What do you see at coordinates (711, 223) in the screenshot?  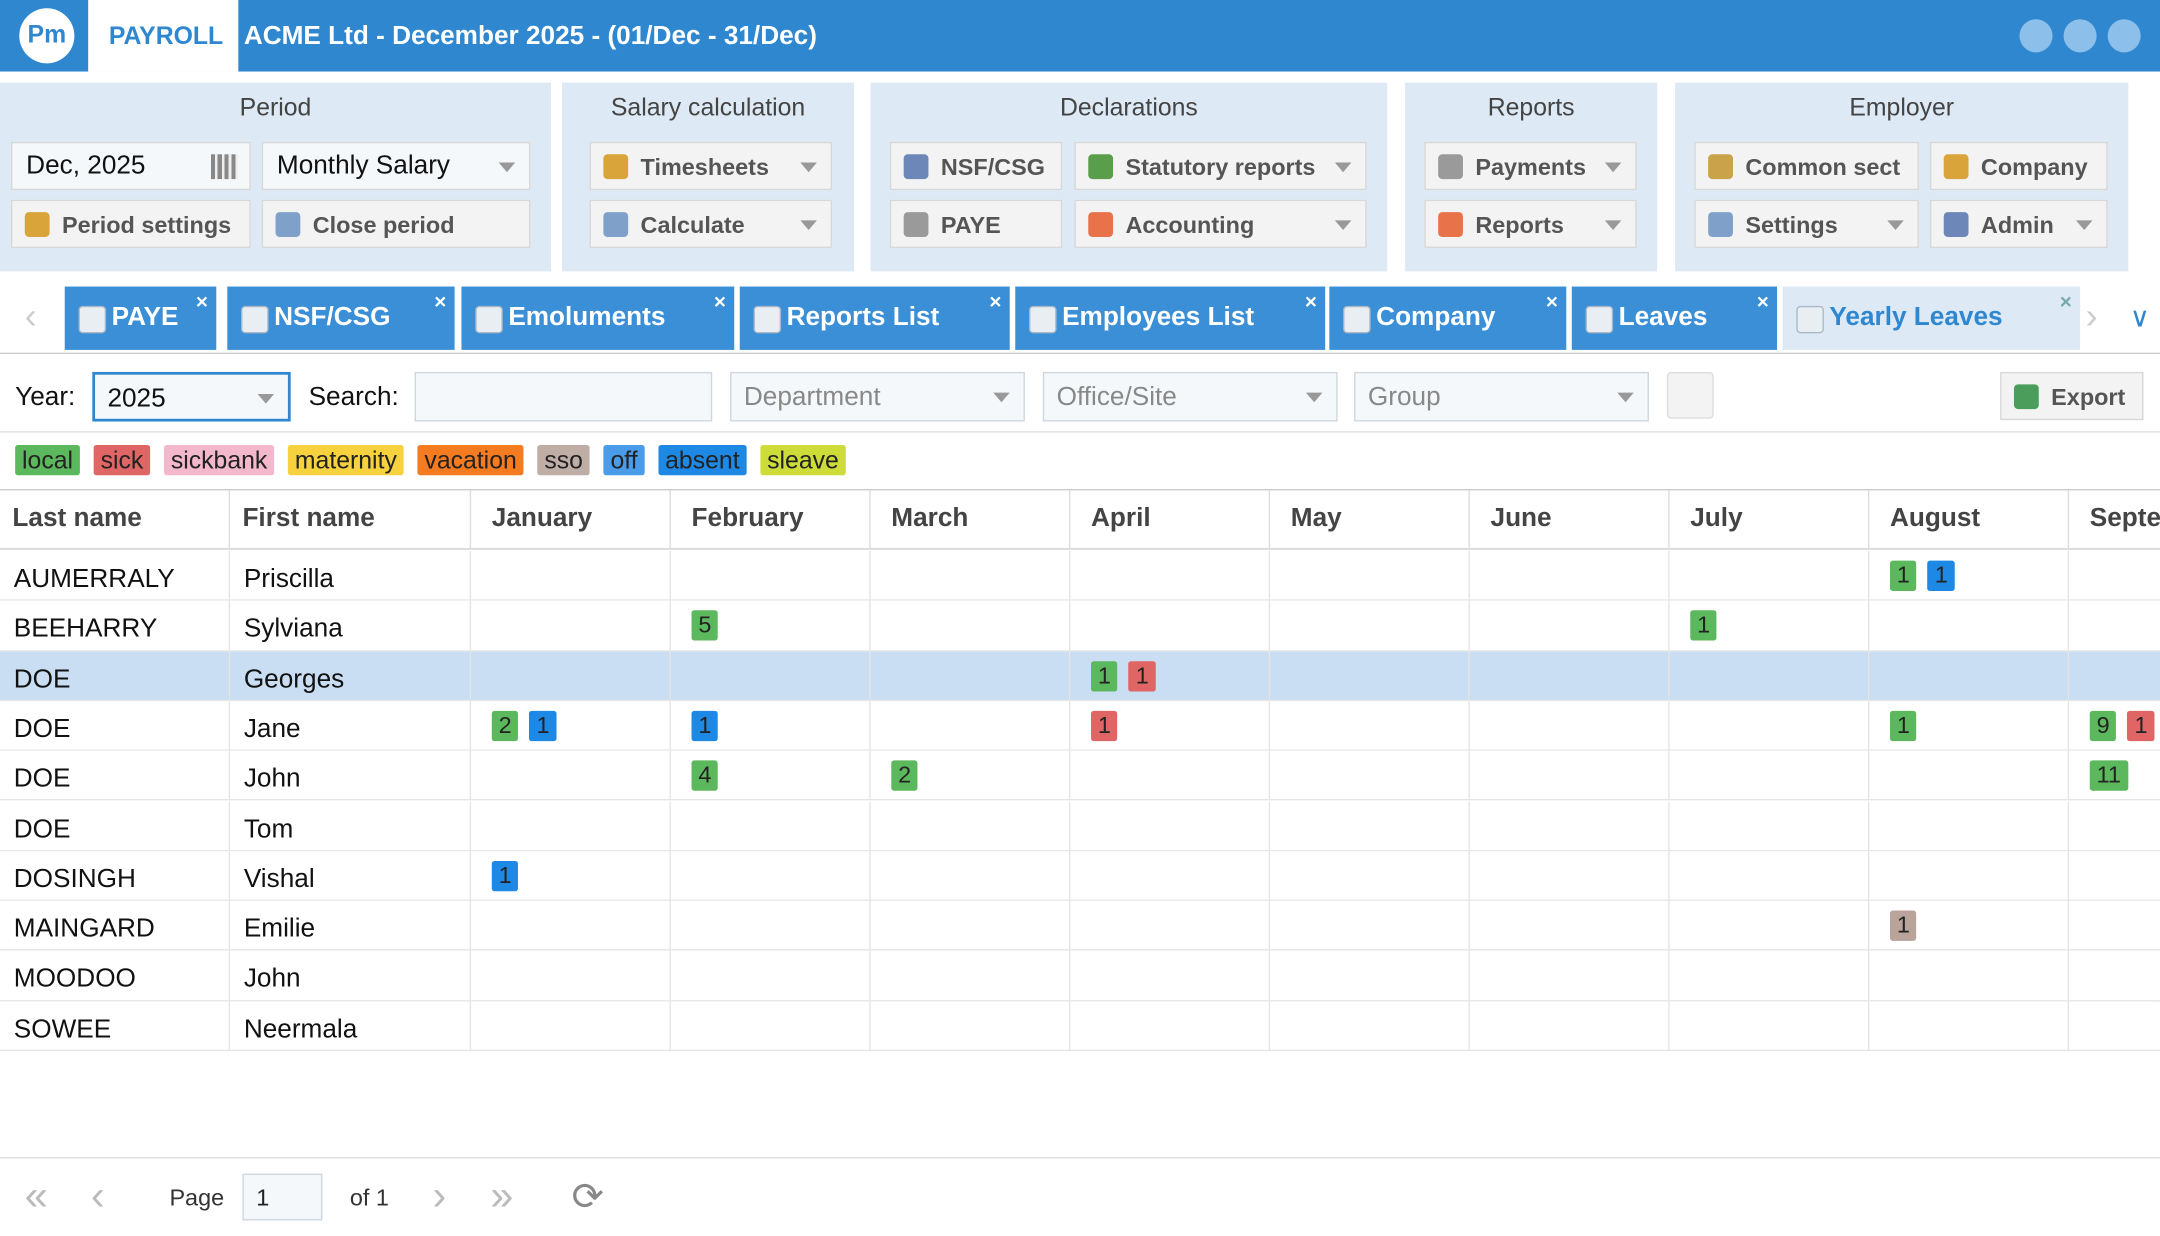 I see `ribbon-button: Calculate` at bounding box center [711, 223].